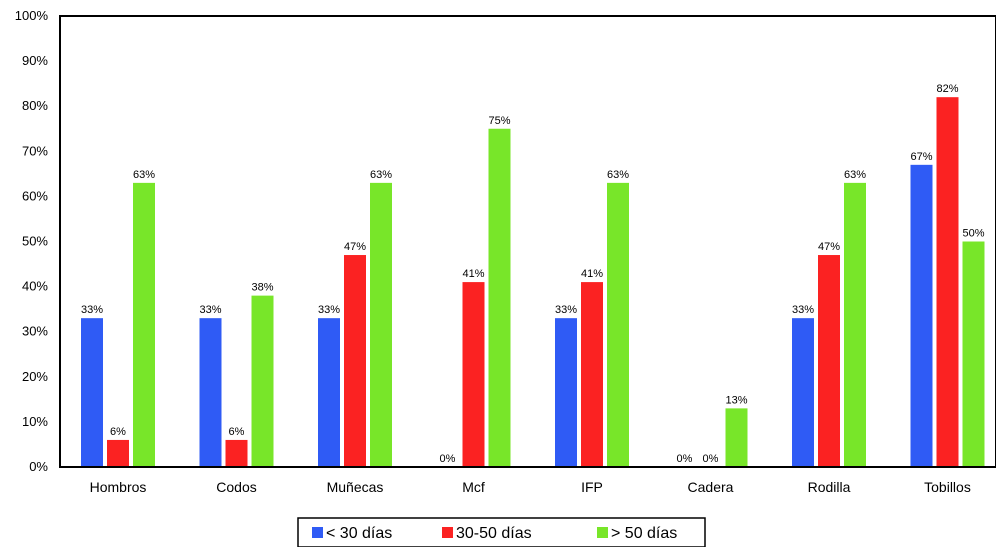 The width and height of the screenshot is (996, 547). I want to click on category-label: Hombros, so click(118, 487).